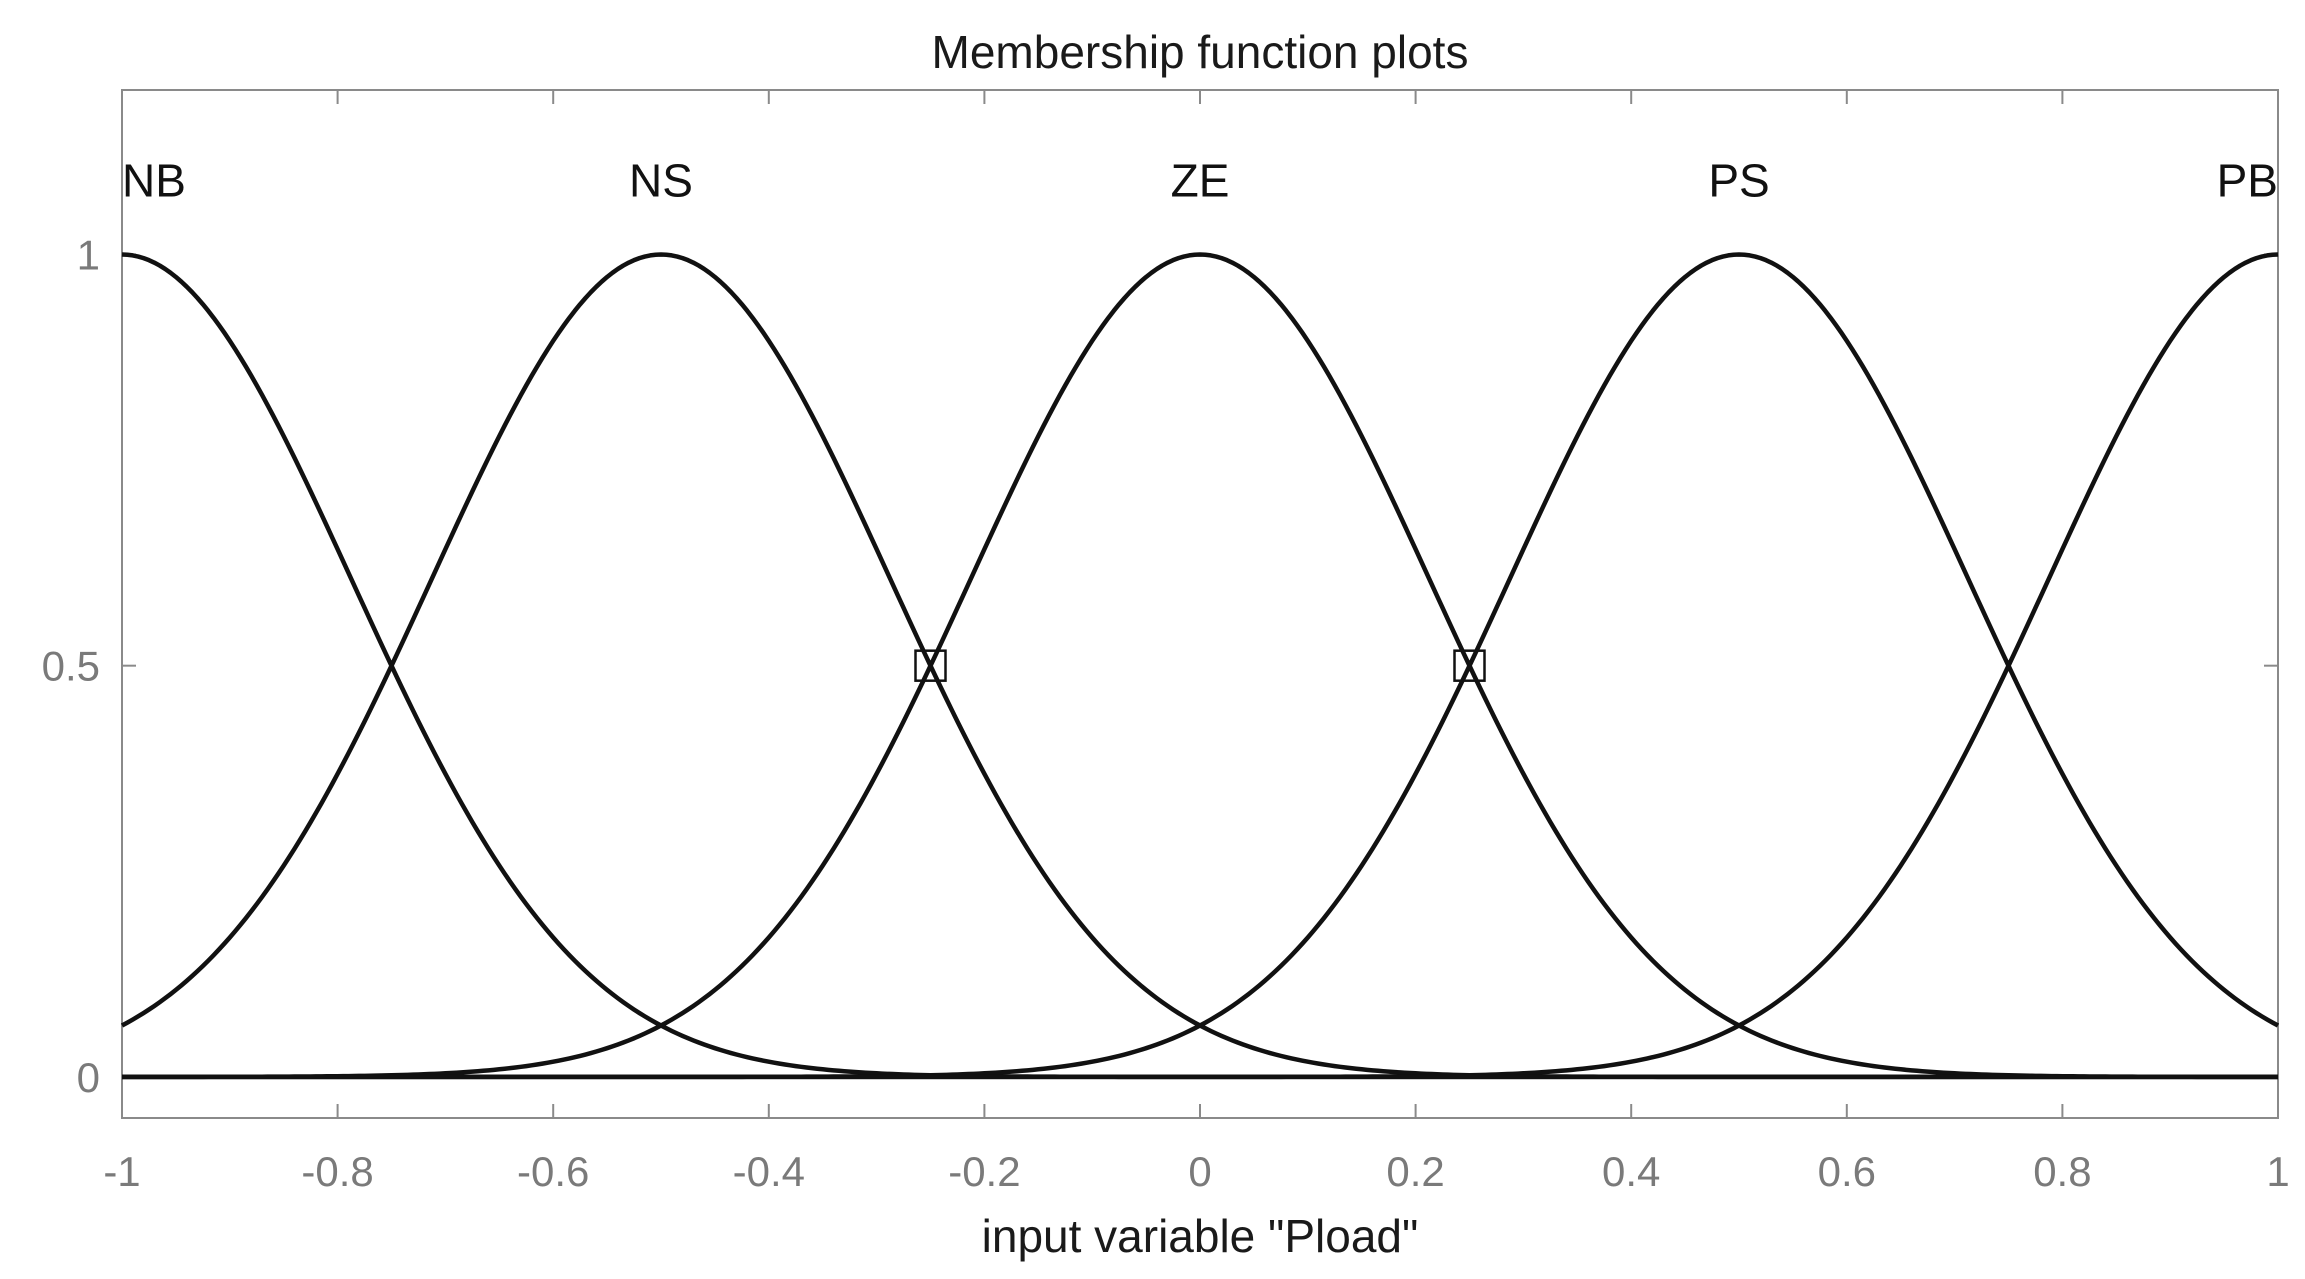  What do you see at coordinates (154, 180) in the screenshot?
I see `membership-label-nb: NB` at bounding box center [154, 180].